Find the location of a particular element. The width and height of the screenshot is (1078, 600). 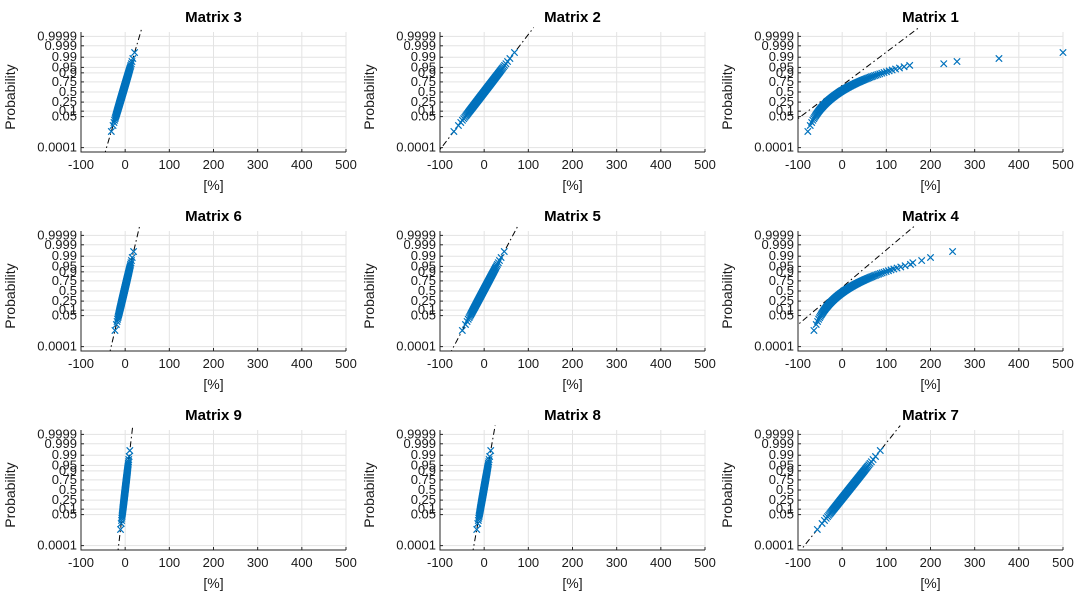

chart-title: Matrix 3 is located at coordinates (213, 17).